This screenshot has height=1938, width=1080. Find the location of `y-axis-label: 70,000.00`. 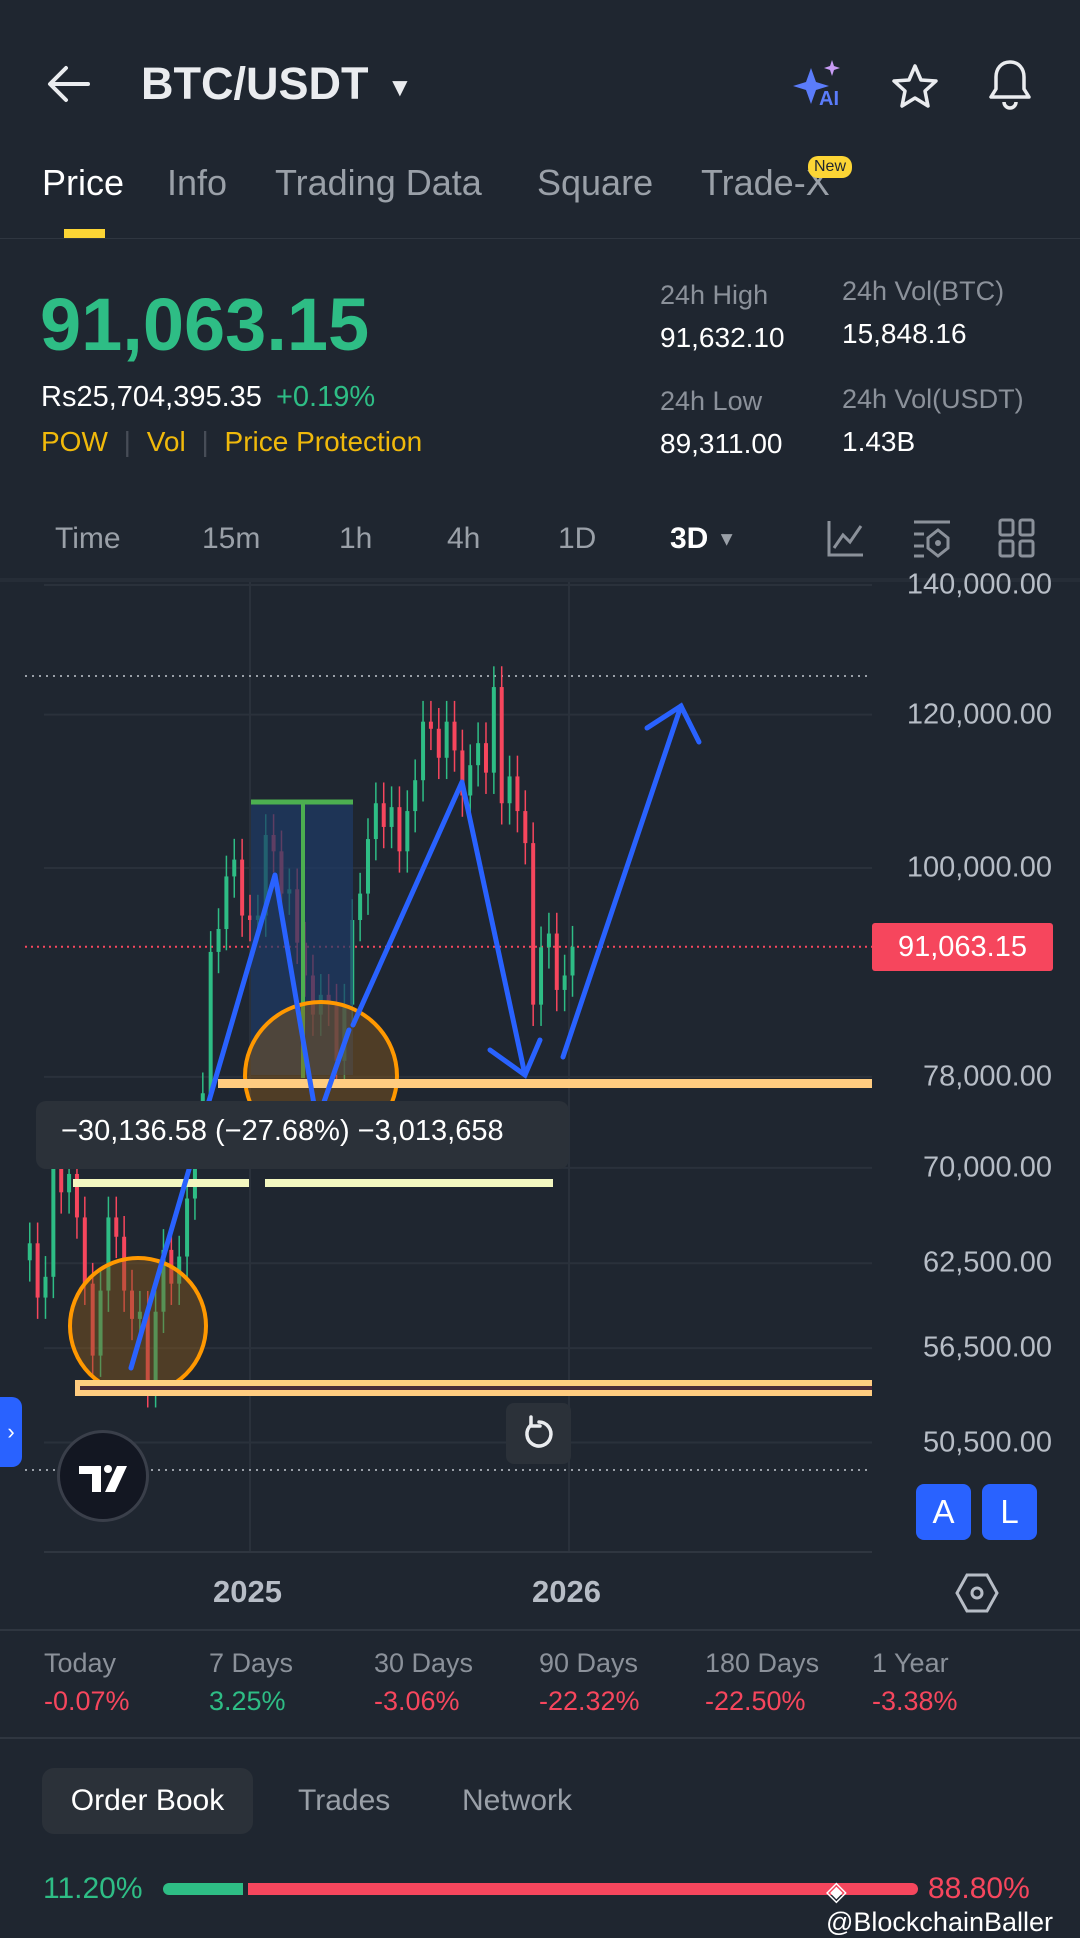

y-axis-label: 70,000.00 is located at coordinates (987, 1167).